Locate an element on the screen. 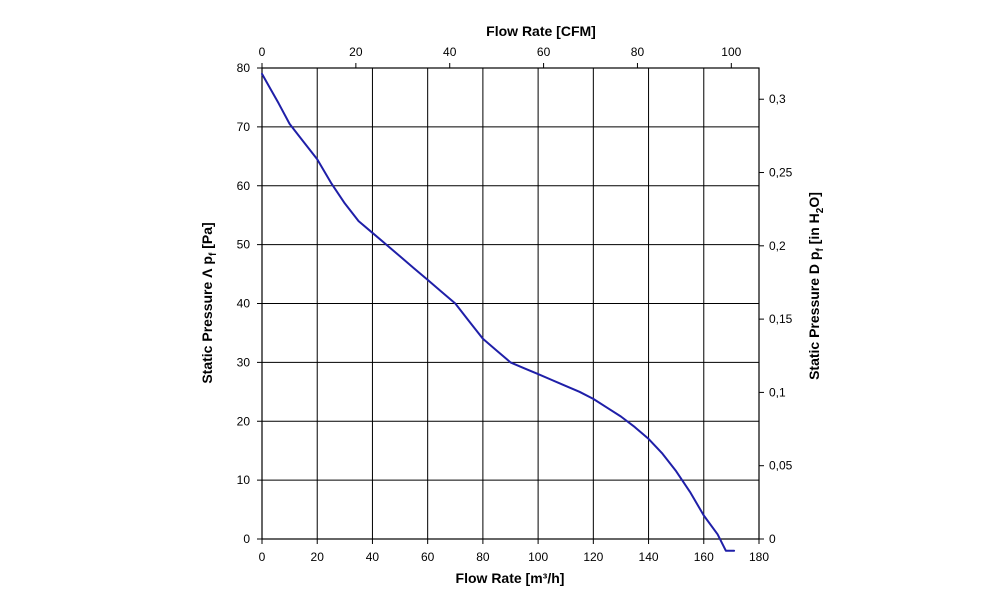 The height and width of the screenshot is (607, 1000). left-axis-ticks: 0 10 20 30 40 50 60 70 80 is located at coordinates (249, 303).